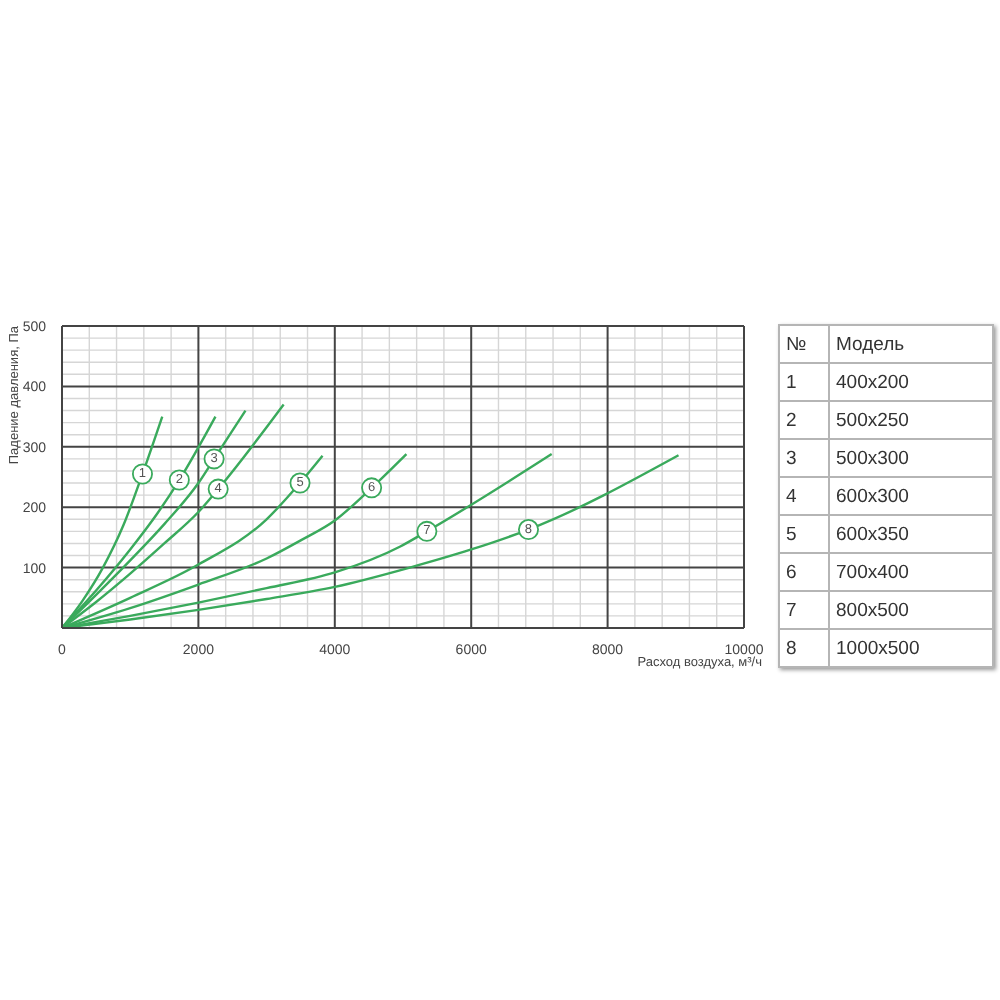 The width and height of the screenshot is (1000, 1000). I want to click on text: 500x300, so click(911, 458).